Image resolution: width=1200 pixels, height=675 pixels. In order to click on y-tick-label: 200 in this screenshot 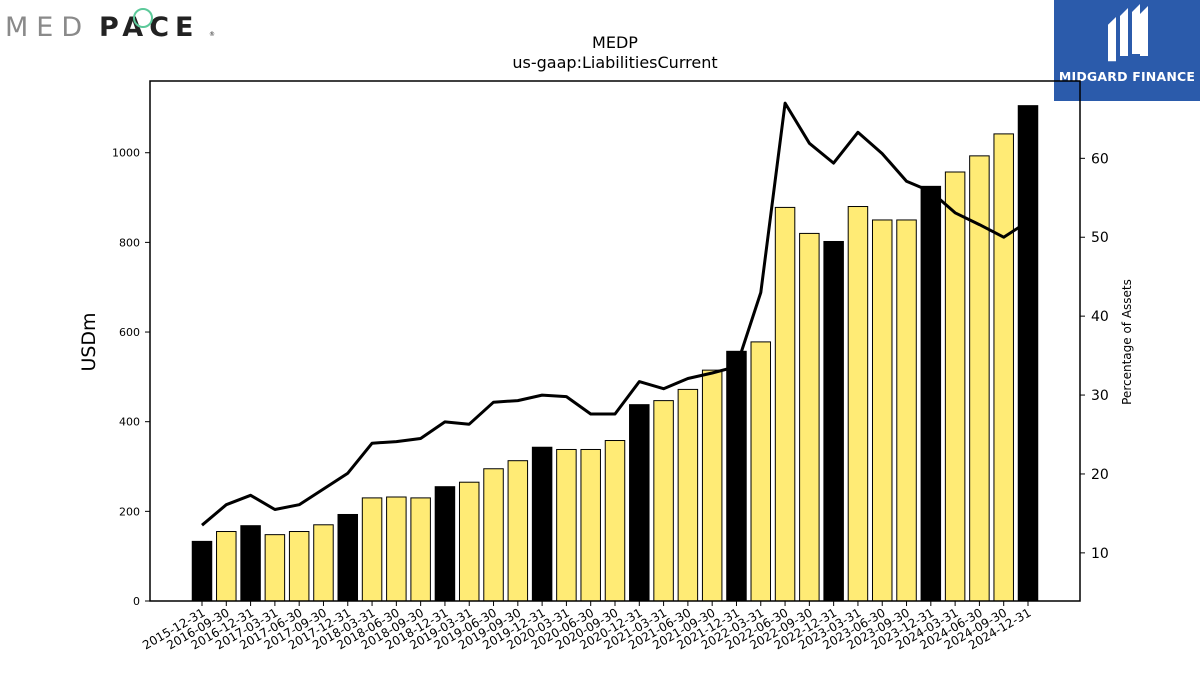, I will do `click(129, 511)`.